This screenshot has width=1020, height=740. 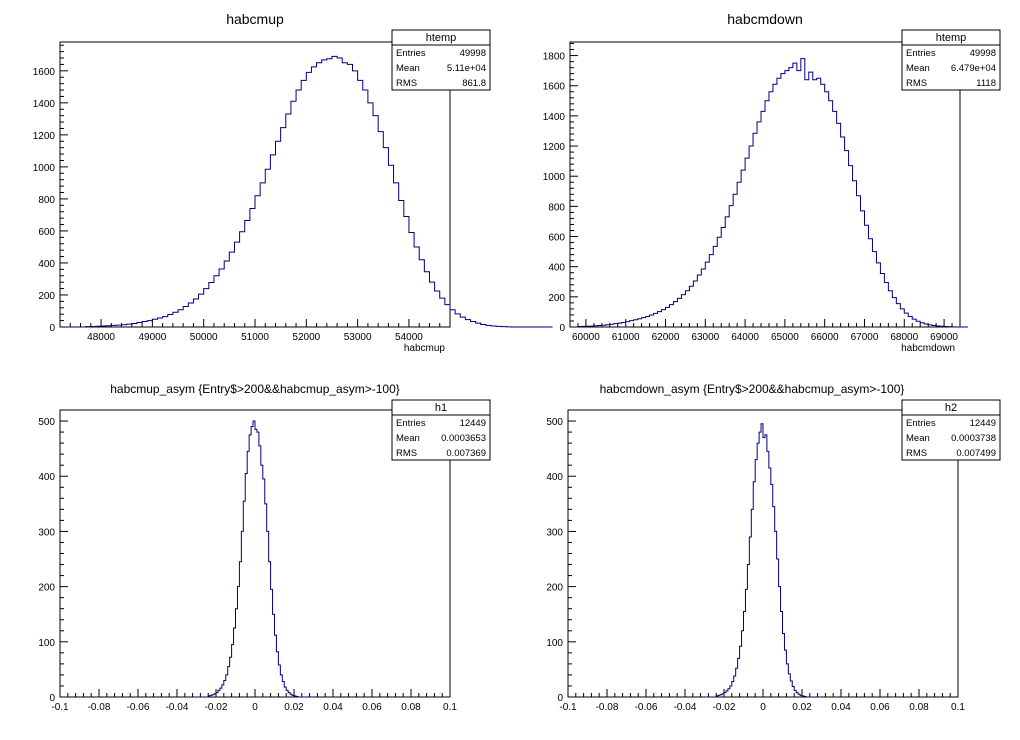 I want to click on stats-value: 1118, so click(x=986, y=83).